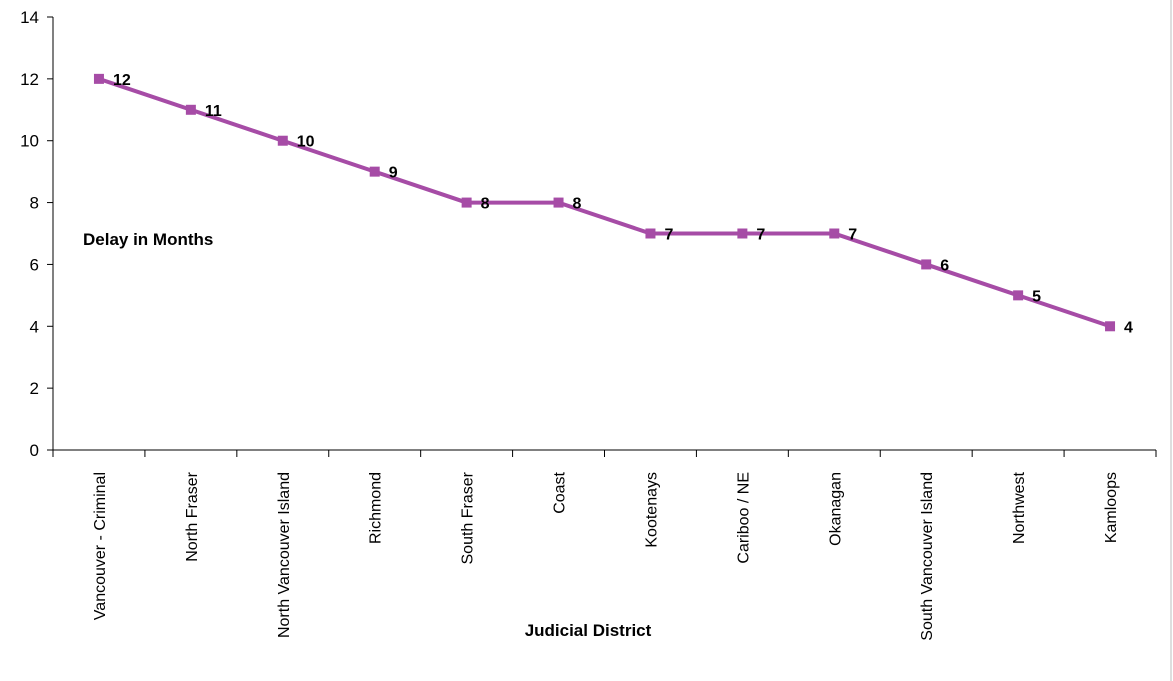 This screenshot has width=1173, height=681. I want to click on y-axis-title: Delay in Months, so click(148, 239).